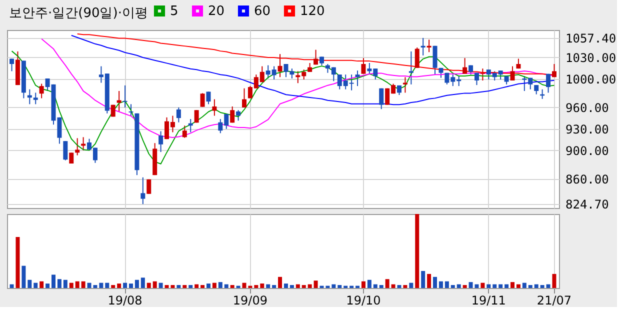  Describe the element at coordinates (174, 11) in the screenshot. I see `legend-label: 5` at that location.